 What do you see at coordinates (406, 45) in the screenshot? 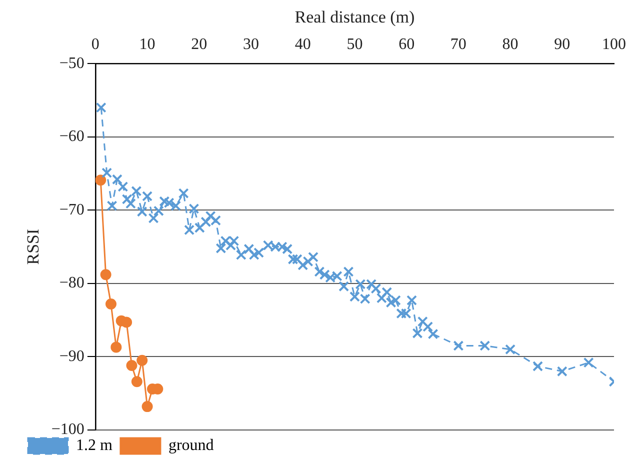
I see `x-tick-label: 60` at bounding box center [406, 45].